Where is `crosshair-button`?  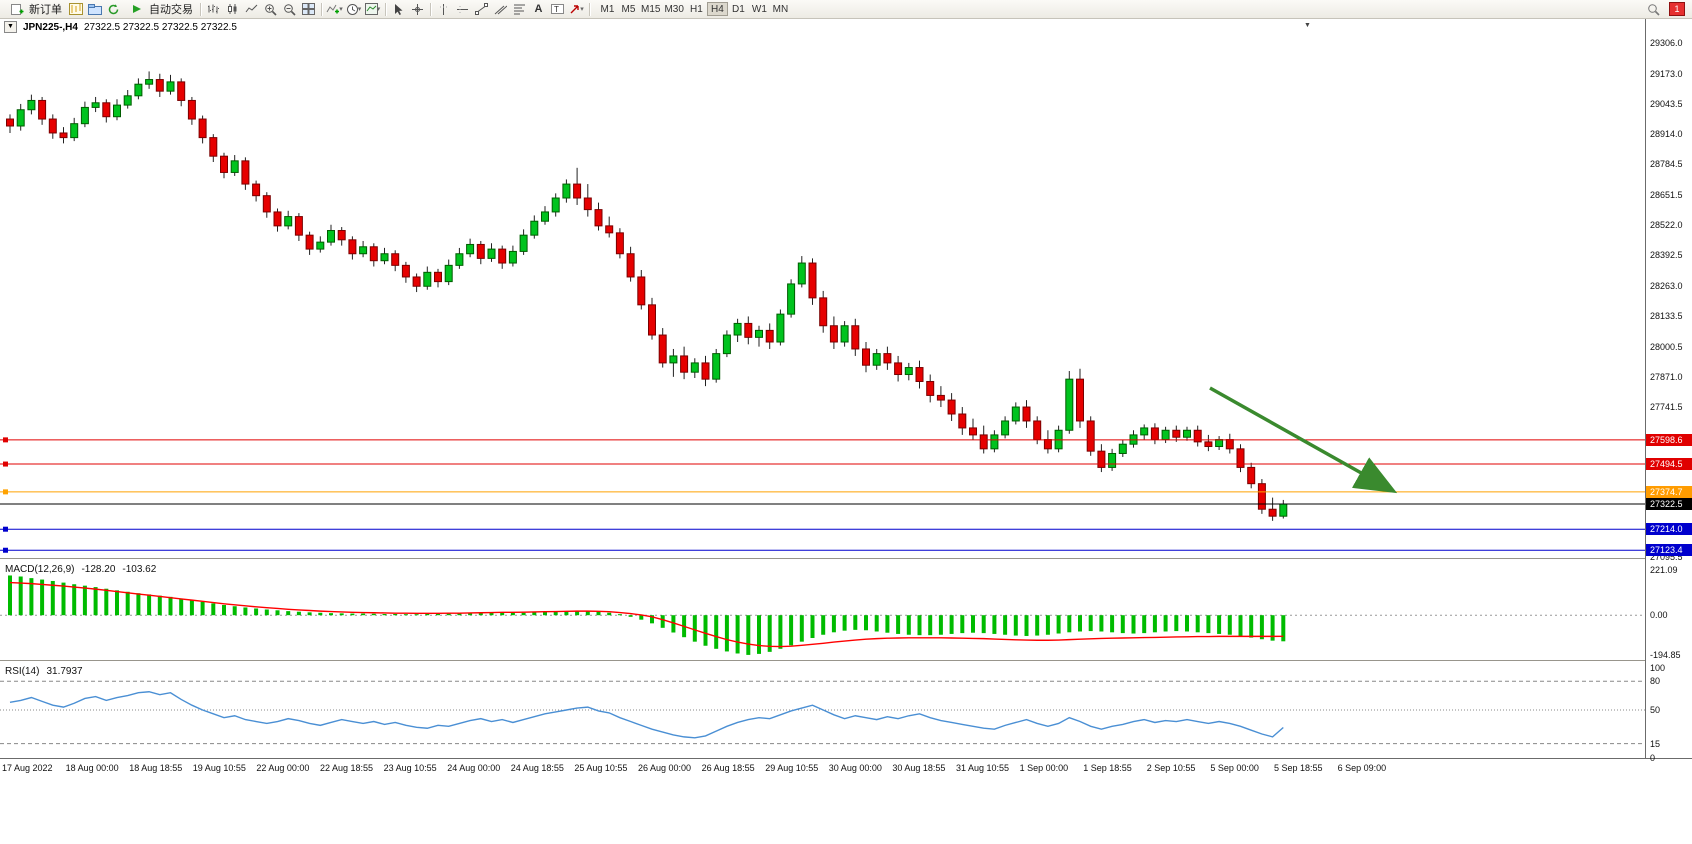 crosshair-button is located at coordinates (417, 9).